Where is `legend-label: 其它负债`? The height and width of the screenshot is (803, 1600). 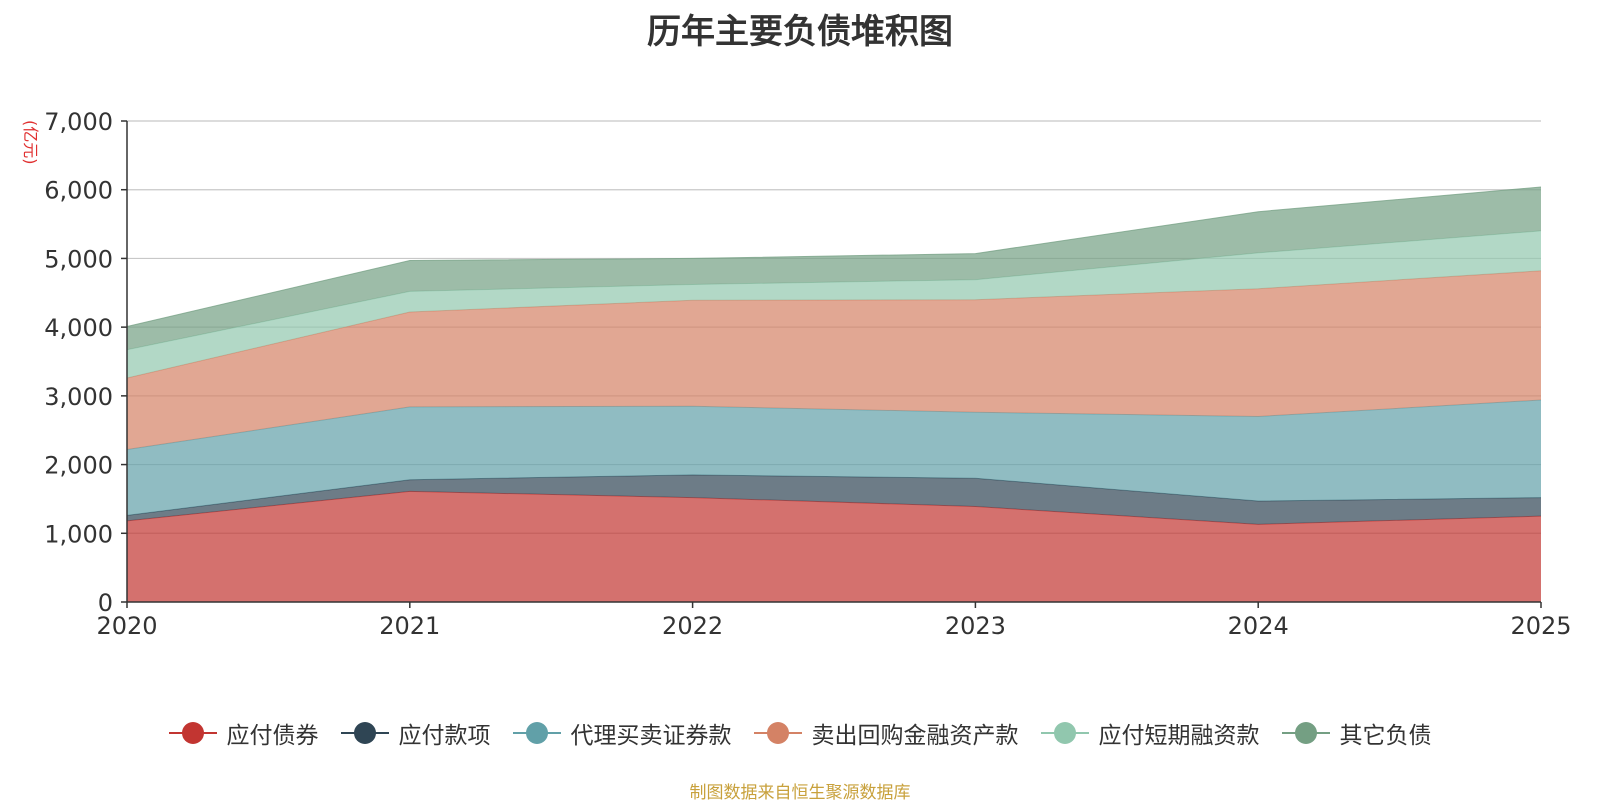
legend-label: 其它负债 is located at coordinates (1385, 736).